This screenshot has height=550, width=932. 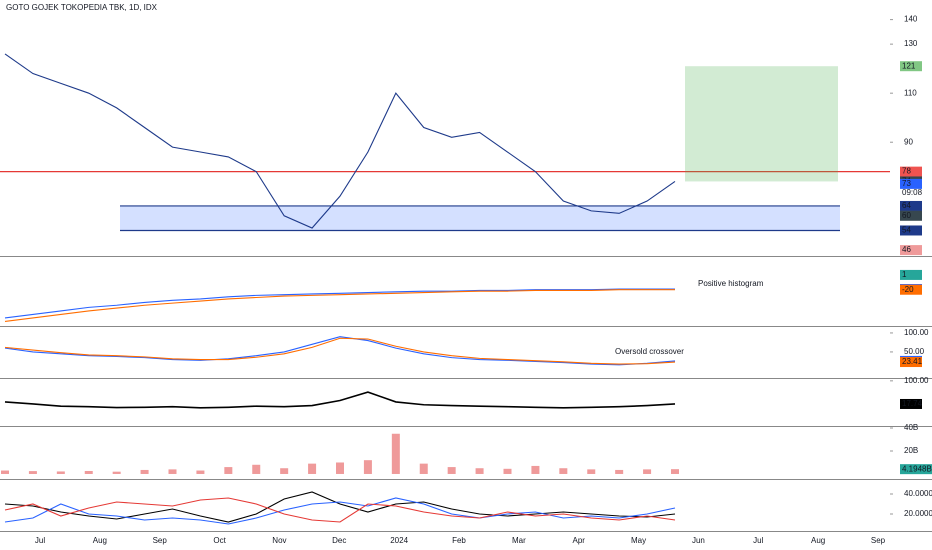 What do you see at coordinates (638, 540) in the screenshot?
I see `x-tick-label: May` at bounding box center [638, 540].